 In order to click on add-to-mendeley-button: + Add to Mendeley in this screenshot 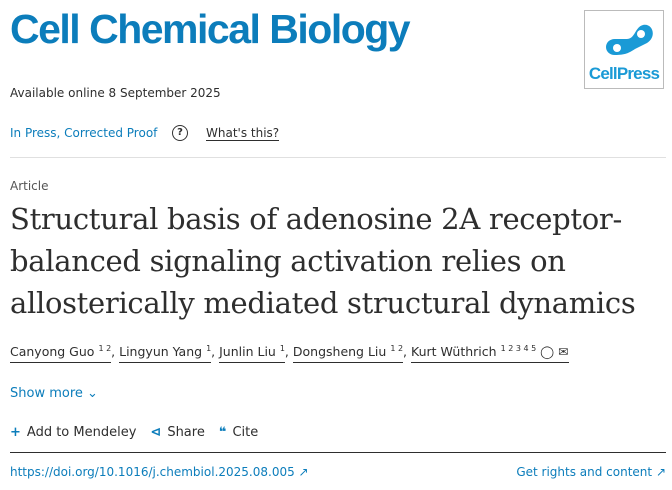, I will do `click(73, 432)`.